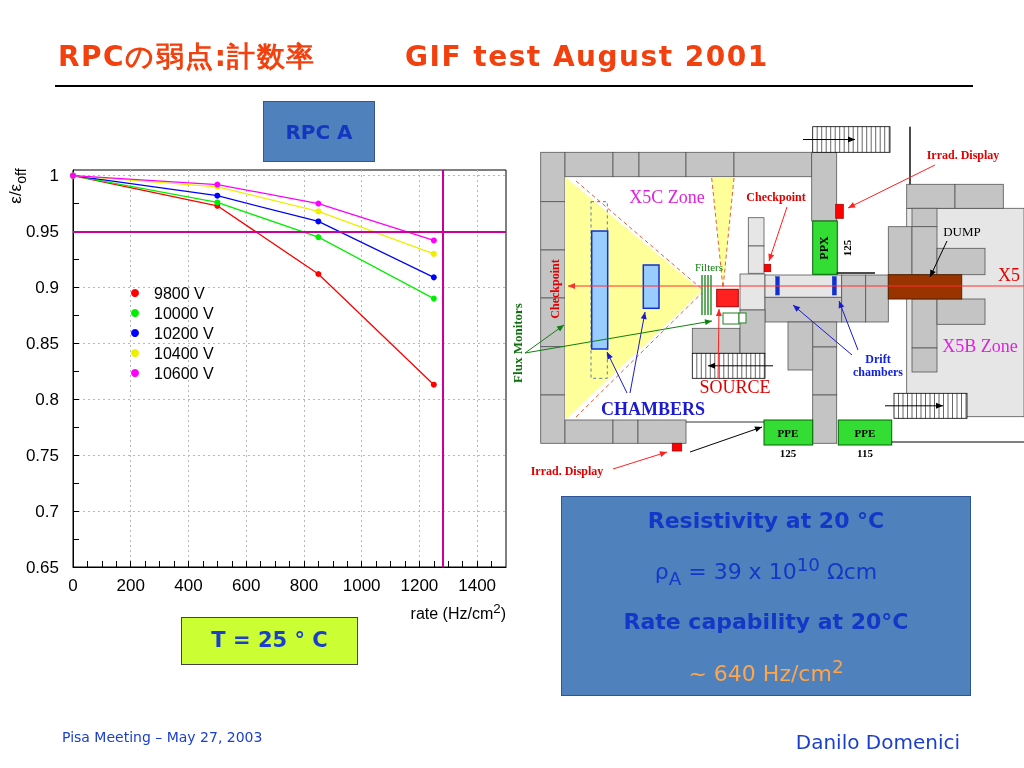  What do you see at coordinates (518, 343) in the screenshot?
I see `text: Flux Monitors` at bounding box center [518, 343].